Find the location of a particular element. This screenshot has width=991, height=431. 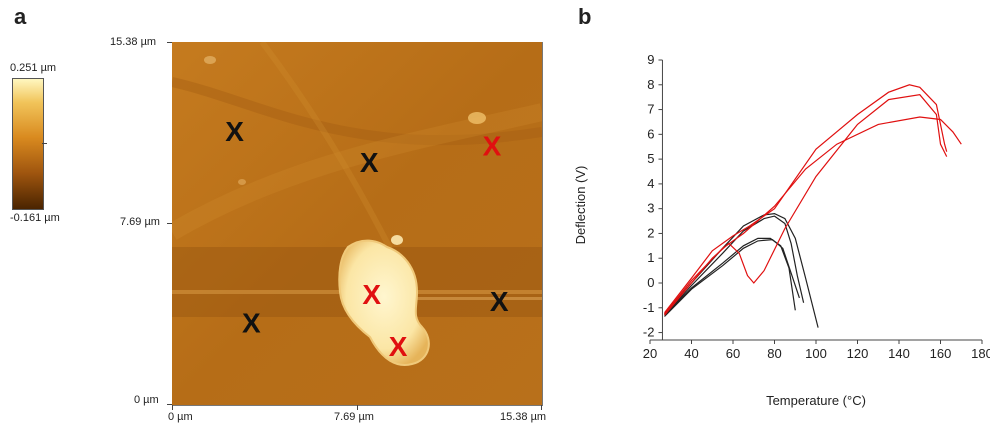

y-tick-label: 7 is located at coordinates (650, 109).